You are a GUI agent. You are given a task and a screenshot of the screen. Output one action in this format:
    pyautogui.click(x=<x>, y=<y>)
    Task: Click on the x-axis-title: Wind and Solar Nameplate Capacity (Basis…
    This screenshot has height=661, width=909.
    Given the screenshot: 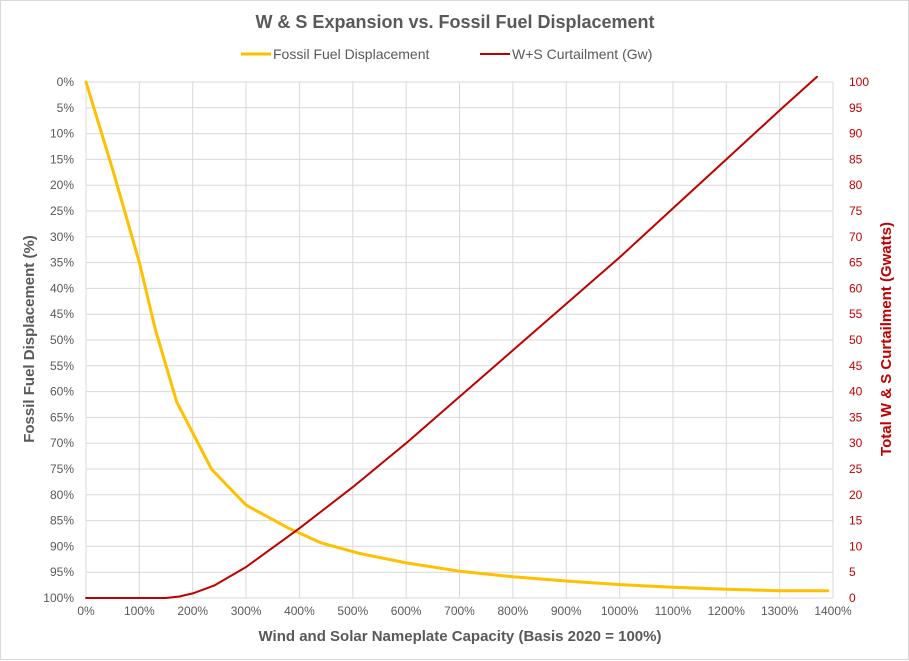 What is the action you would take?
    pyautogui.click(x=460, y=636)
    